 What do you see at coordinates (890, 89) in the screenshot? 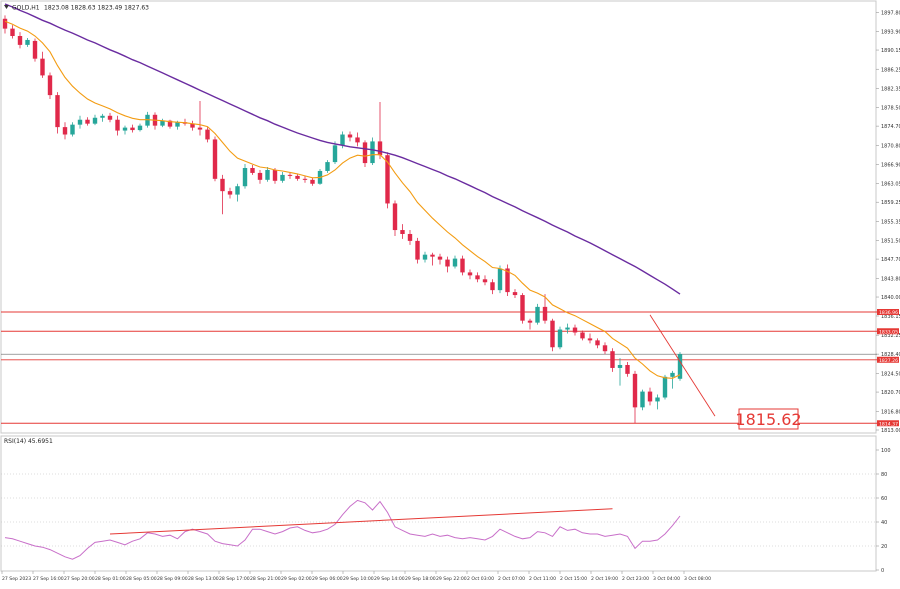
I see `price-tick-label: 1882.35` at bounding box center [890, 89].